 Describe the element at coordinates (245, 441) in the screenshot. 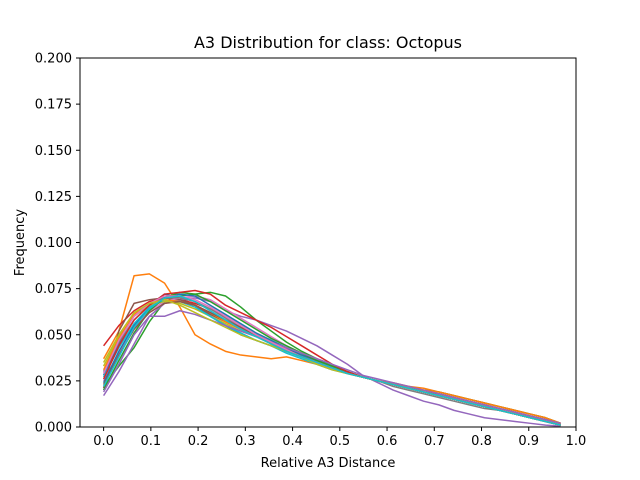

I see `x-tick-label: 0.3` at that location.